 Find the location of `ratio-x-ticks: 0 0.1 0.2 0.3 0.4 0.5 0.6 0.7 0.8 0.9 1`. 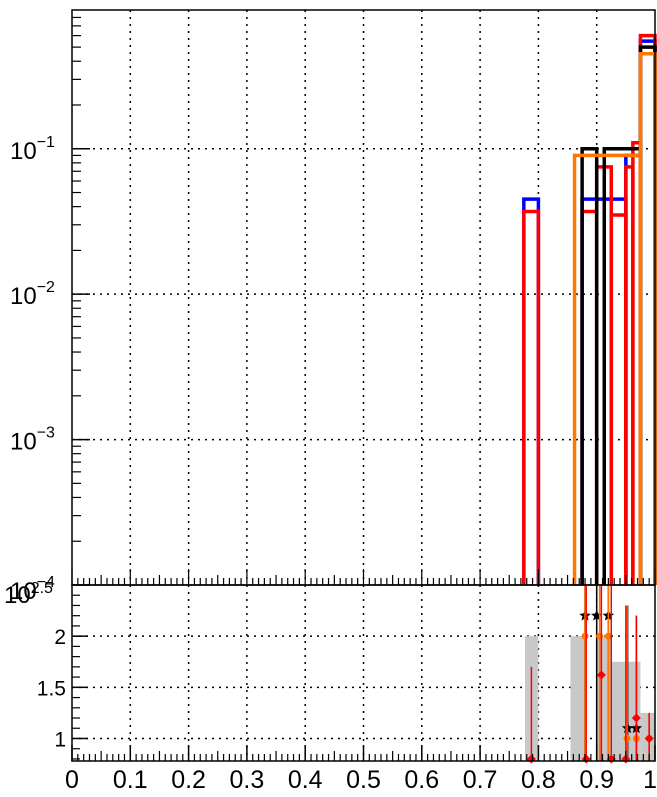

ratio-x-ticks: 0 0.1 0.2 0.3 0.4 0.5 0.6 0.7 0.8 0.9 1 is located at coordinates (361, 769).